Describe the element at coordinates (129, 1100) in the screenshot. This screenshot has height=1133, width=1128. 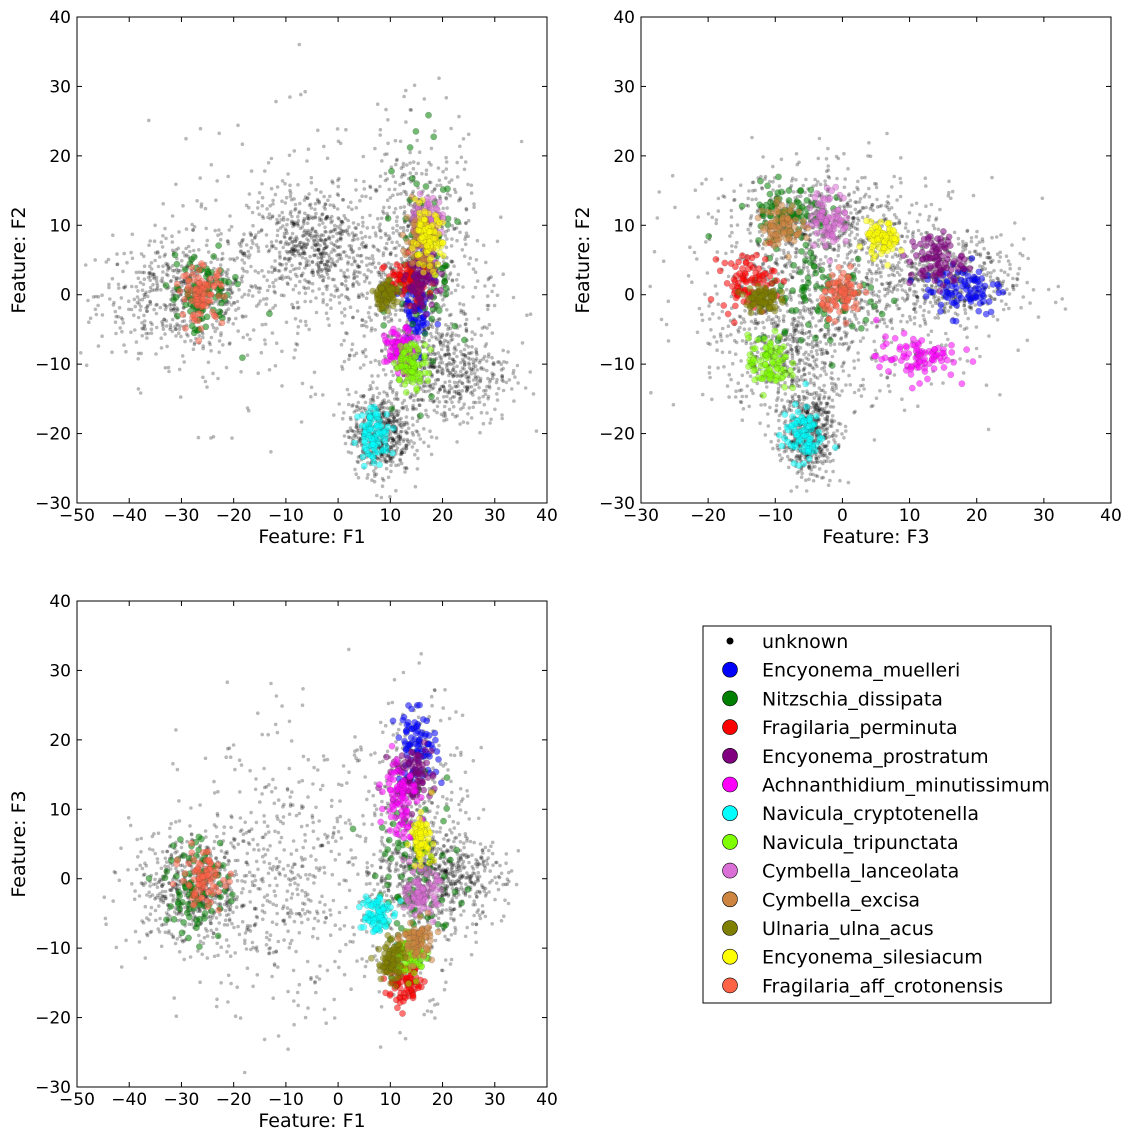
I see `x-tick-label: −40` at that location.